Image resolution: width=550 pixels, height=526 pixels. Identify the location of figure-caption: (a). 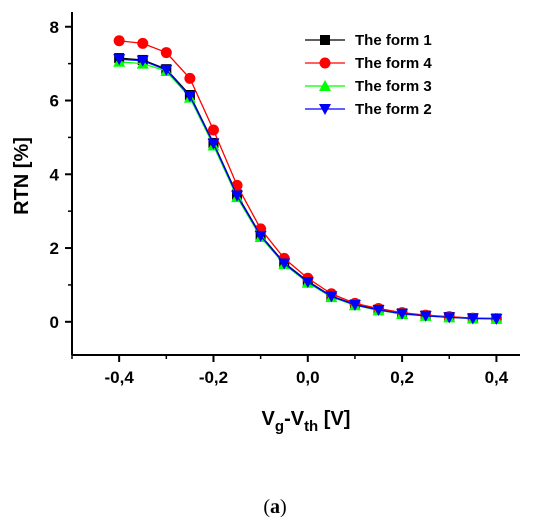
(275, 507).